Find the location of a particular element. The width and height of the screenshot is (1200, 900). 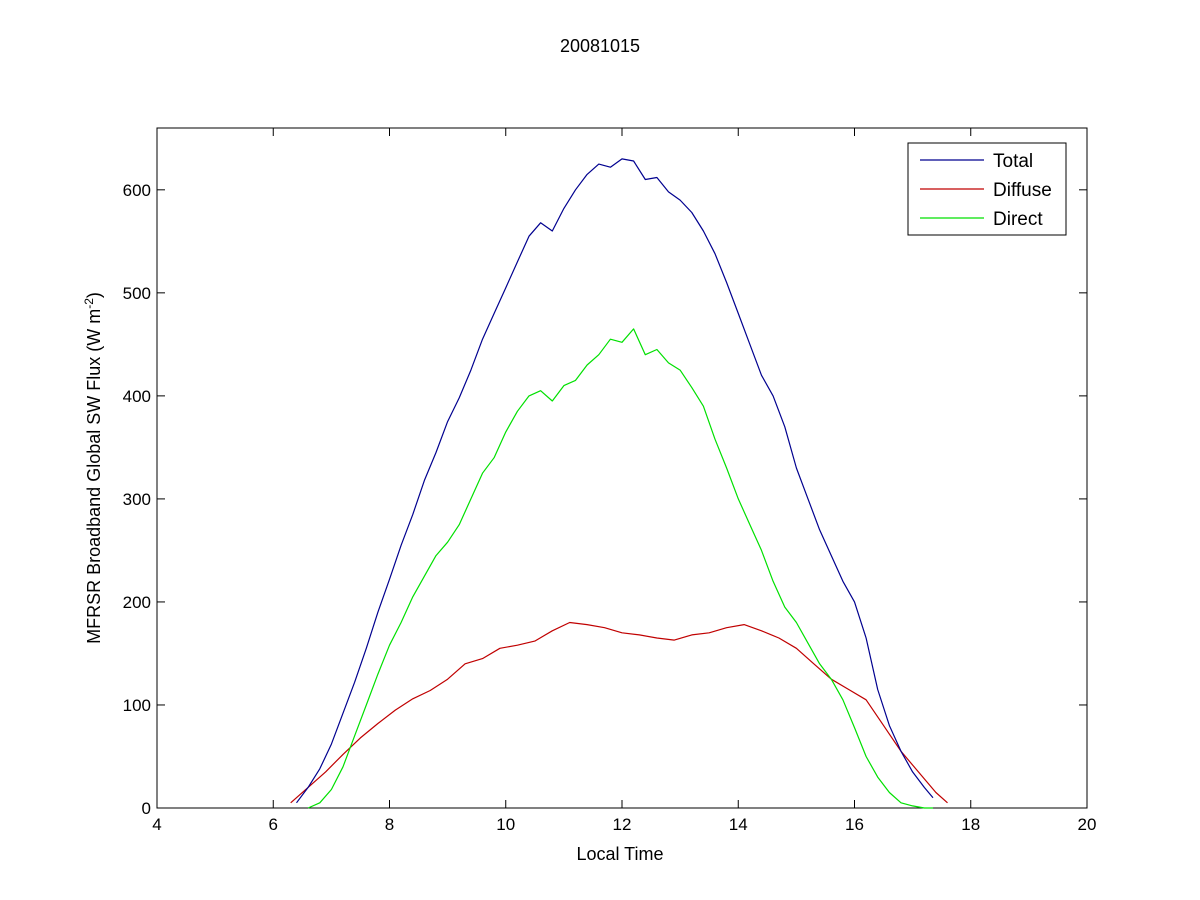

y-tick-label: 100 is located at coordinates (137, 705).